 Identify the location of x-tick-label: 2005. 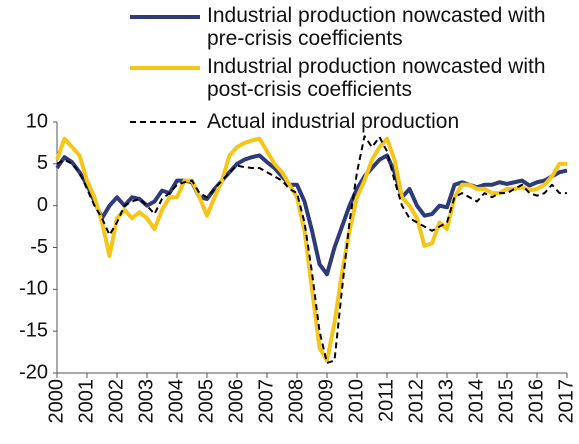
(206, 401).